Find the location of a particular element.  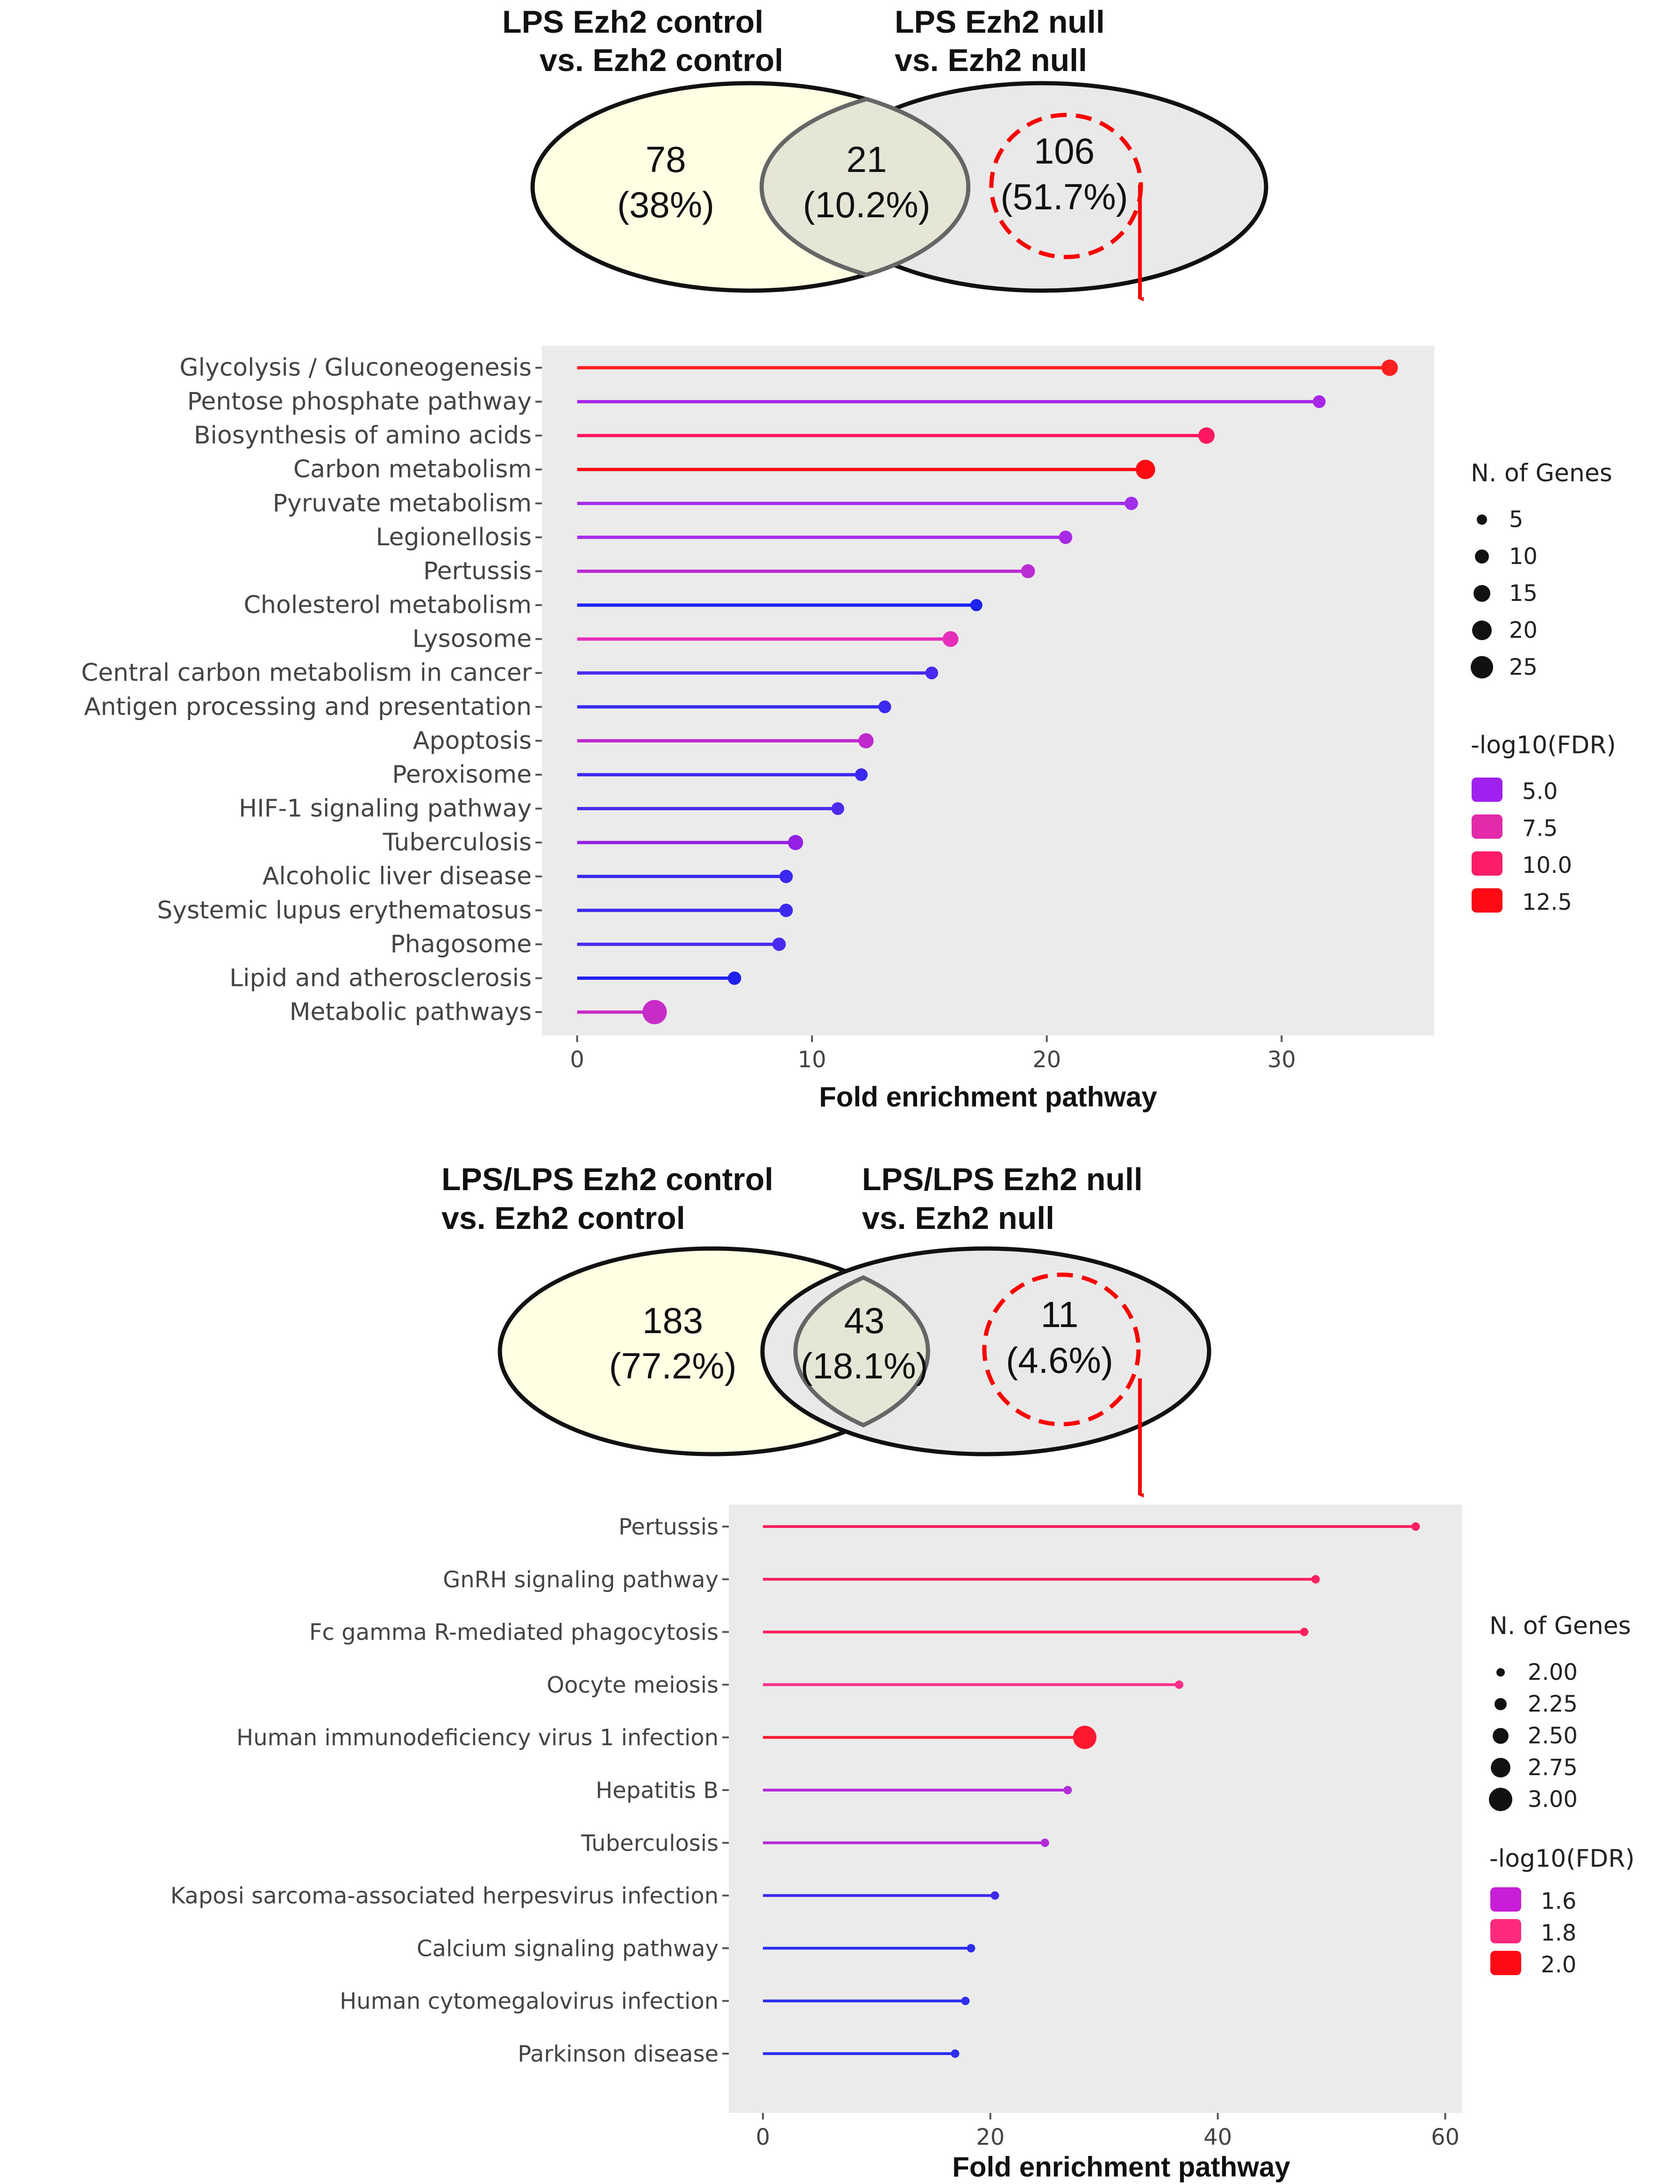

category-label: Fc gamma R-mediated phagocytosis is located at coordinates (514, 1633).